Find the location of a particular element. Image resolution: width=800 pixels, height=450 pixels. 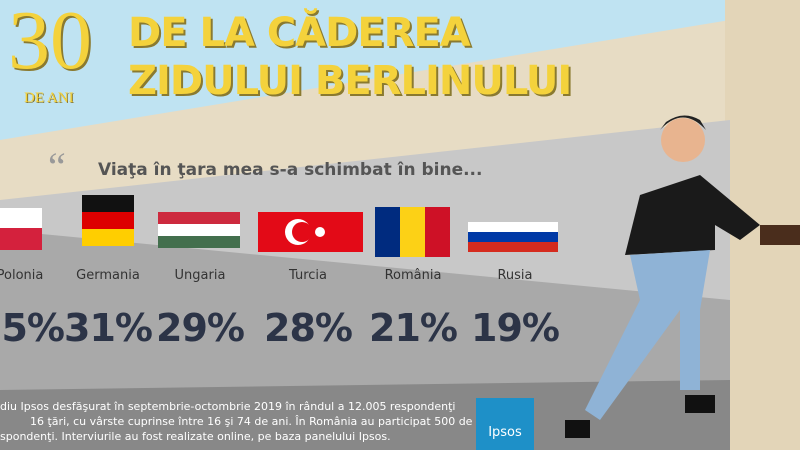

country-name: Germania is located at coordinates (108, 275).